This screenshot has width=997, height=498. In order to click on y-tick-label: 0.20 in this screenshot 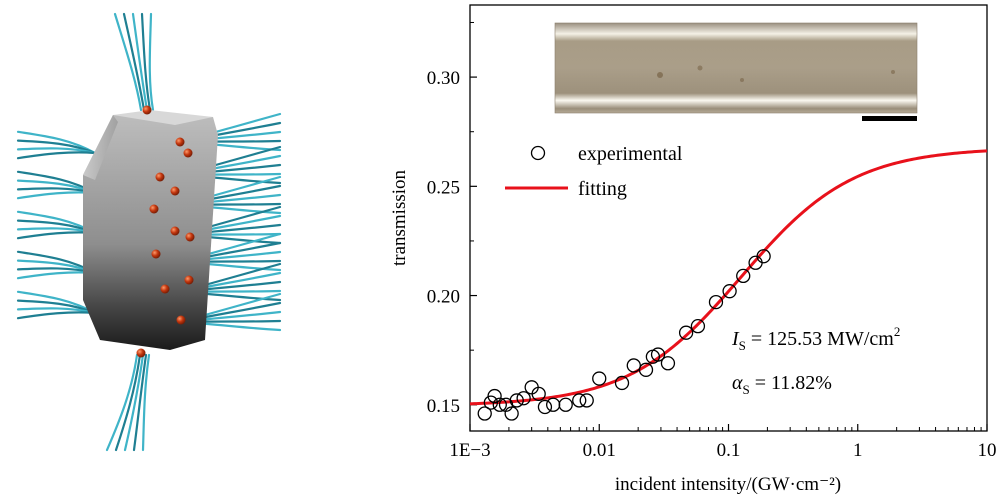, I will do `click(443, 297)`.